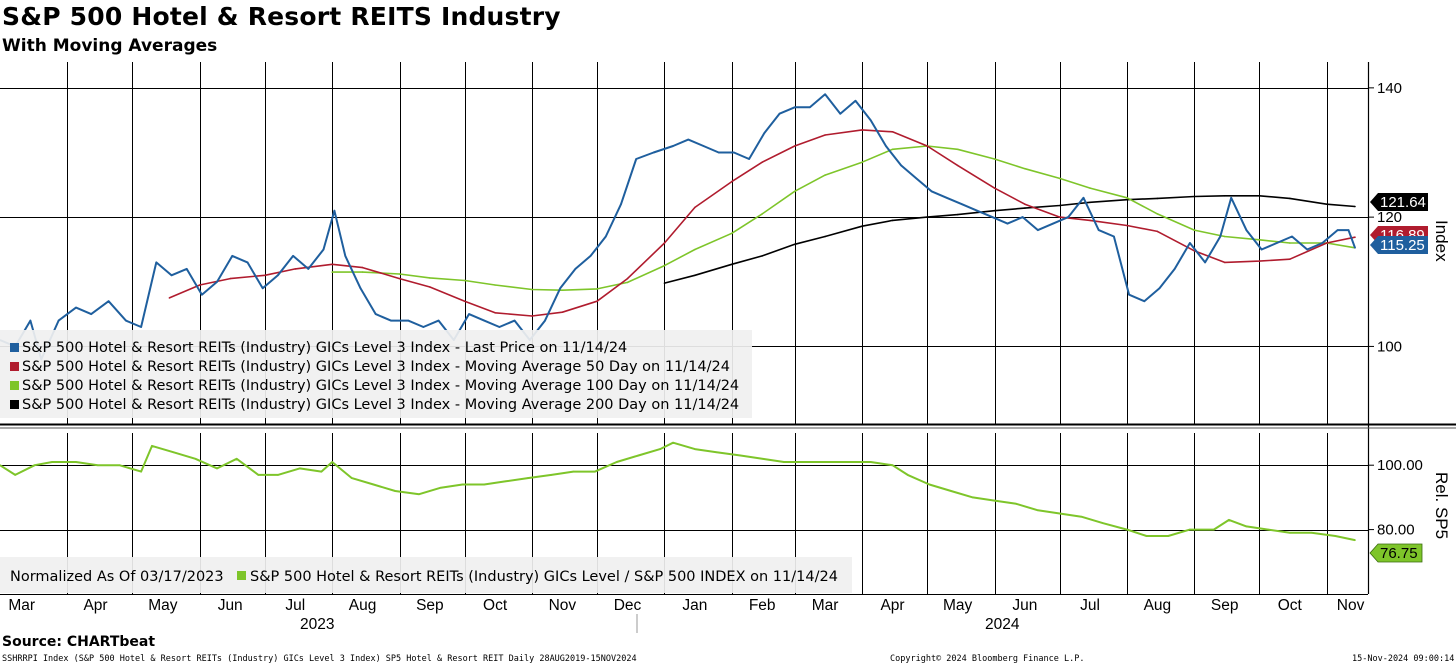  Describe the element at coordinates (678, 491) in the screenshot. I see `lower-panel-series` at that location.